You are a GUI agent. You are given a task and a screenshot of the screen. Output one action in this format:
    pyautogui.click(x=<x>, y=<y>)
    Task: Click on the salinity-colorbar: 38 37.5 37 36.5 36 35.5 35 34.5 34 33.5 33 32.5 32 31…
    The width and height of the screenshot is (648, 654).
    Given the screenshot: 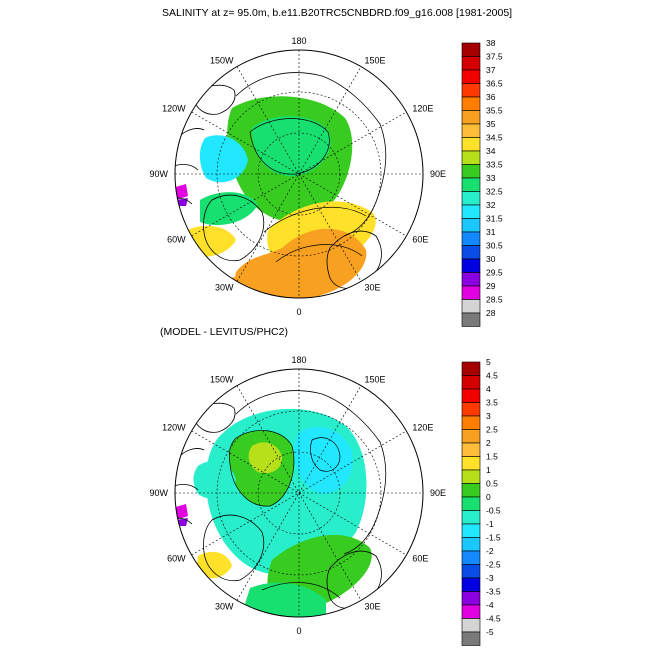 What is the action you would take?
    pyautogui.click(x=482, y=182)
    